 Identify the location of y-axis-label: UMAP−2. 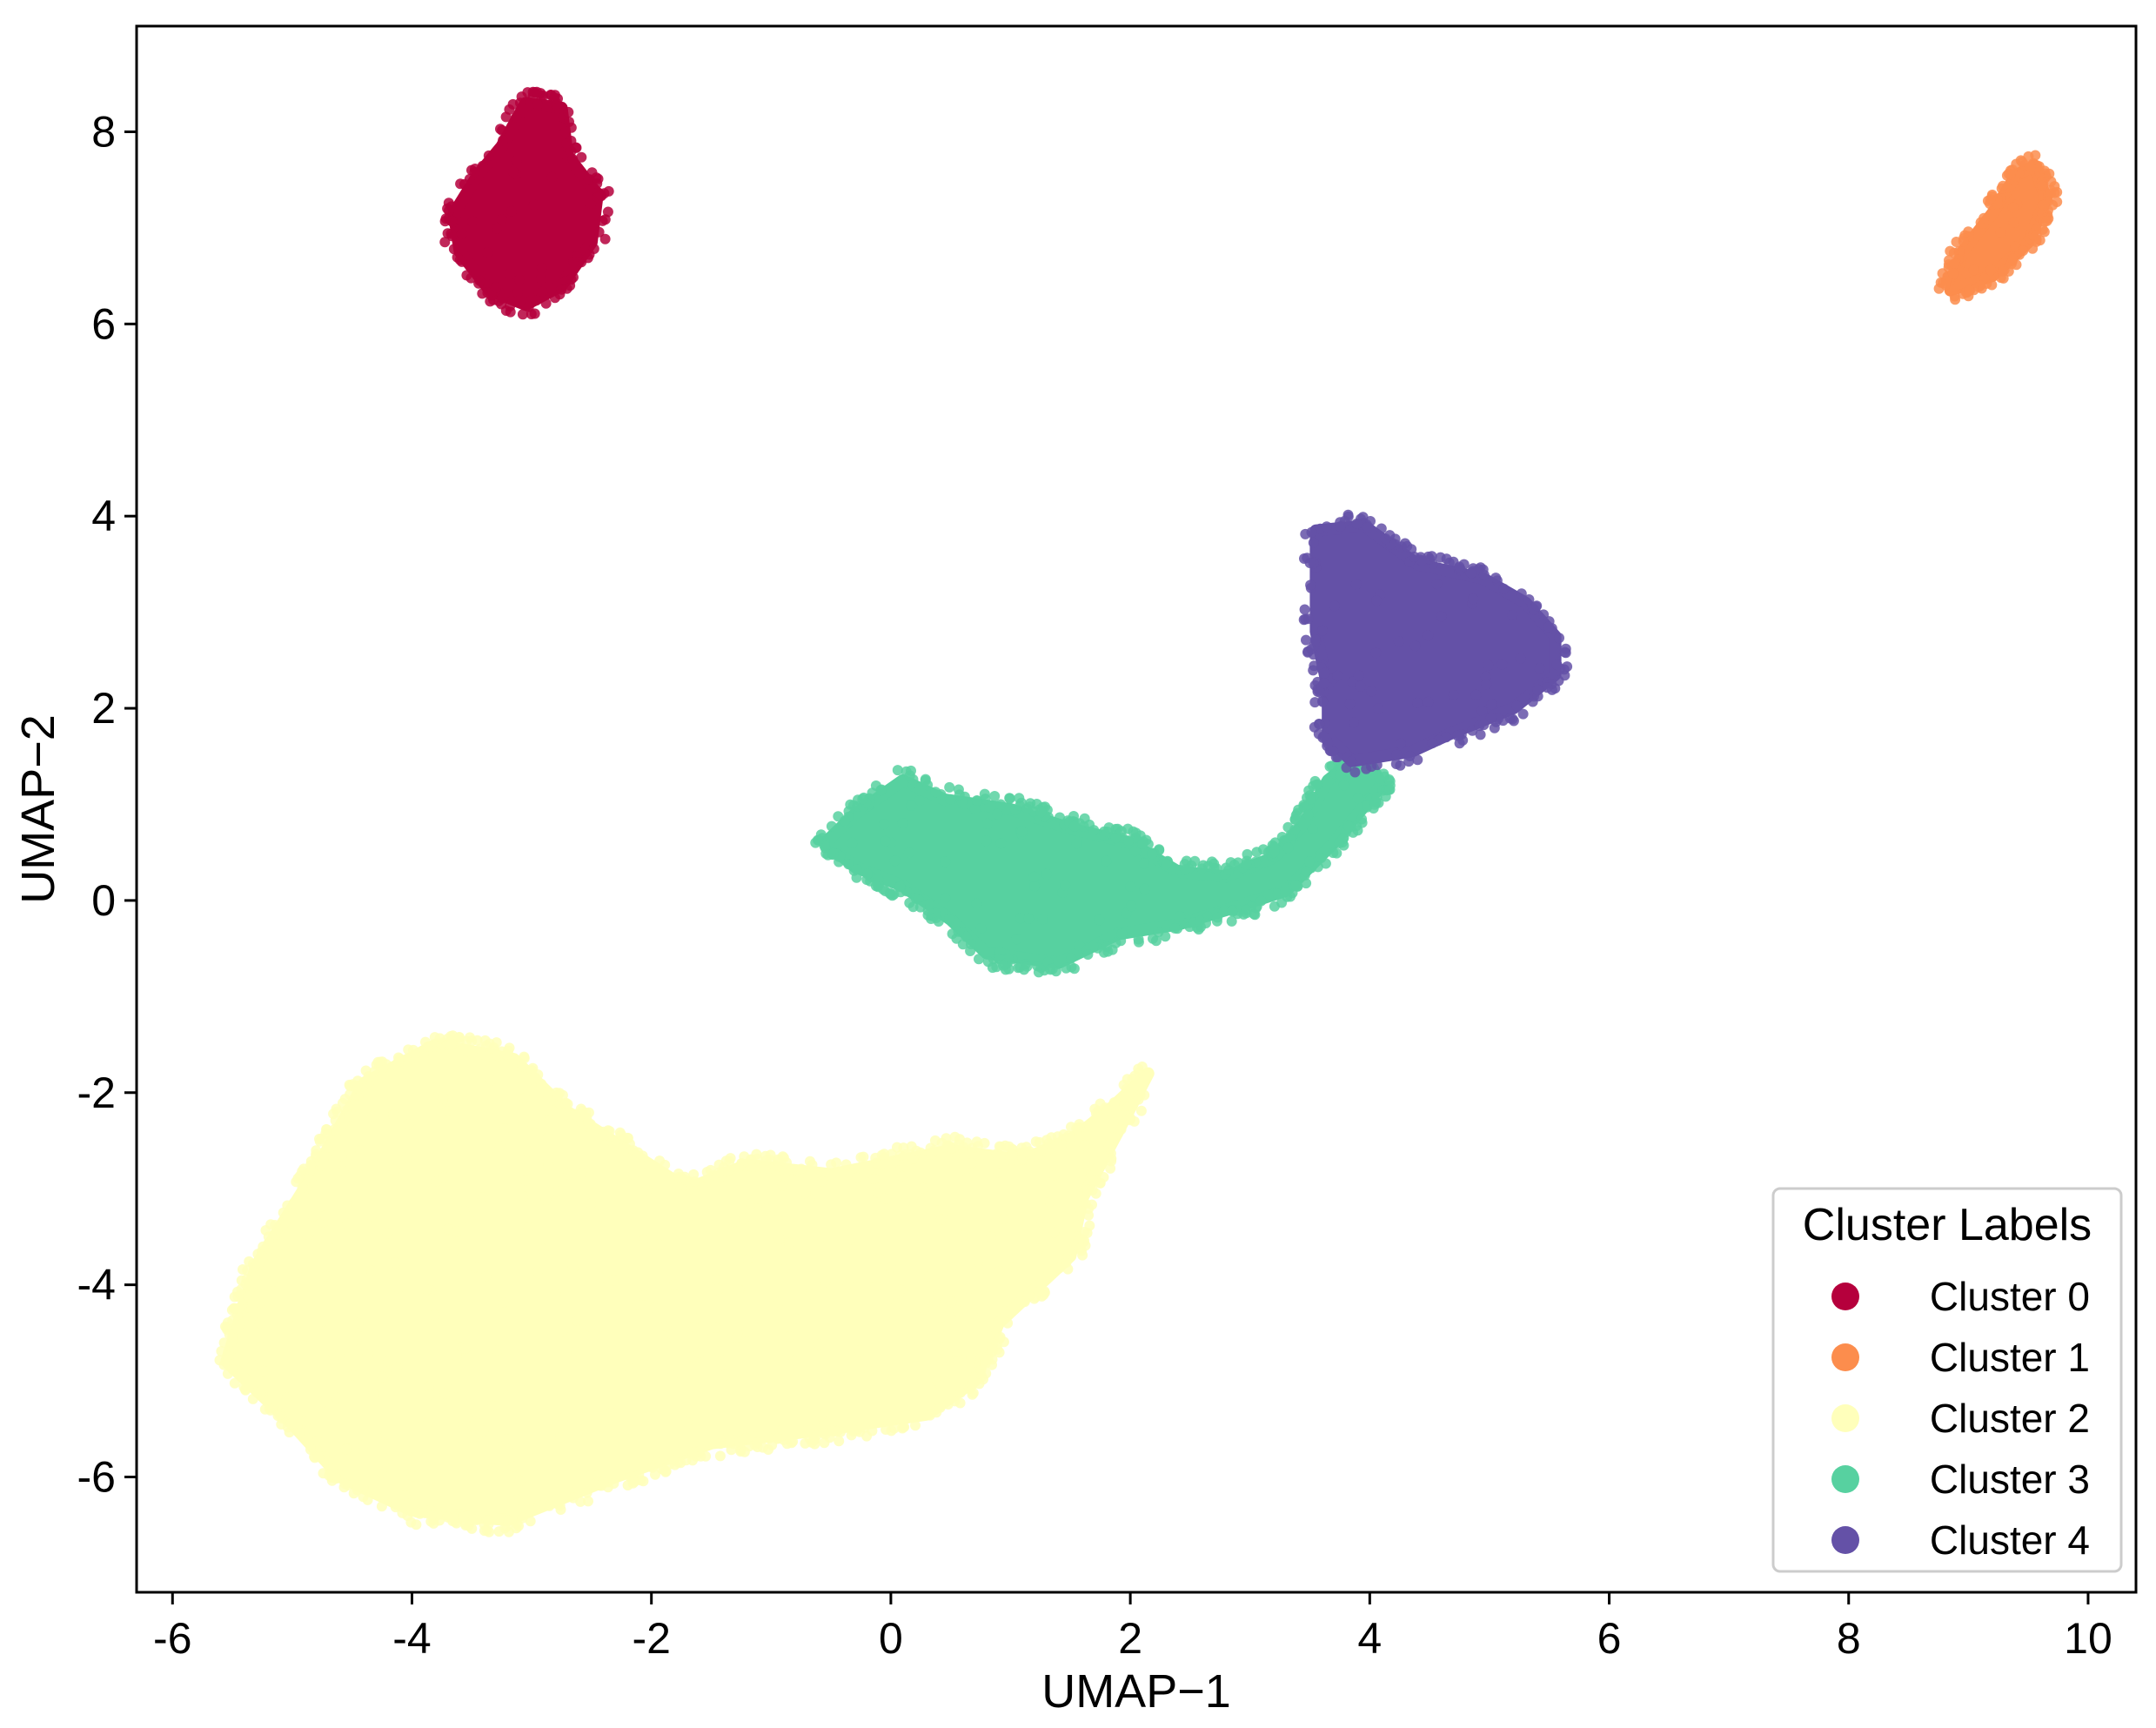
(38, 809).